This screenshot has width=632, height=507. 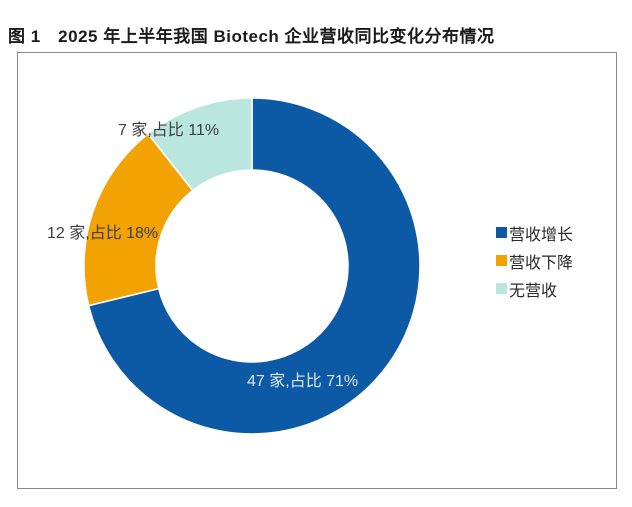 What do you see at coordinates (303, 381) in the screenshot?
I see `slice-label-revenue-growth: 47 家,占比 71%` at bounding box center [303, 381].